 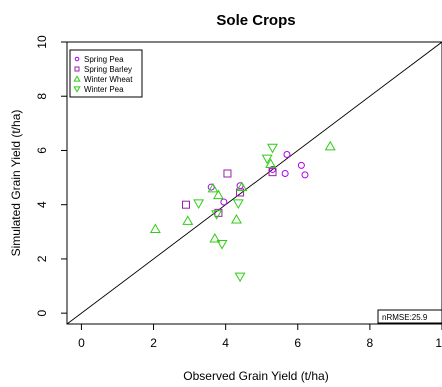 What do you see at coordinates (153, 343) in the screenshot?
I see `x-tick-label: 2` at bounding box center [153, 343].